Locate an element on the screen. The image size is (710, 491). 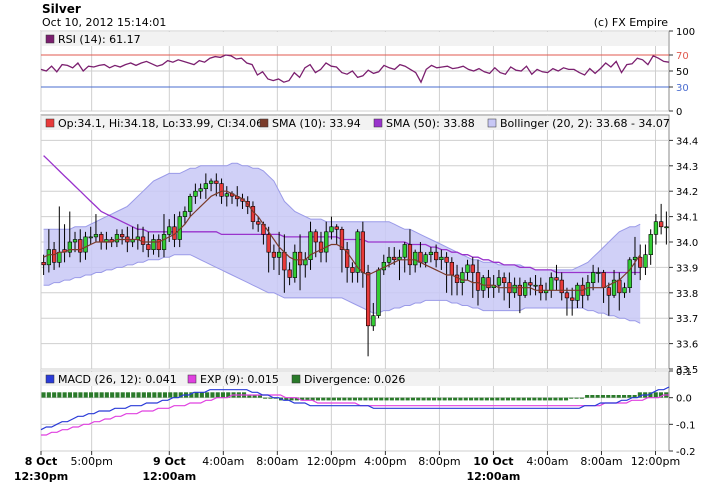
rsi-line is located at coordinates (355, 69).